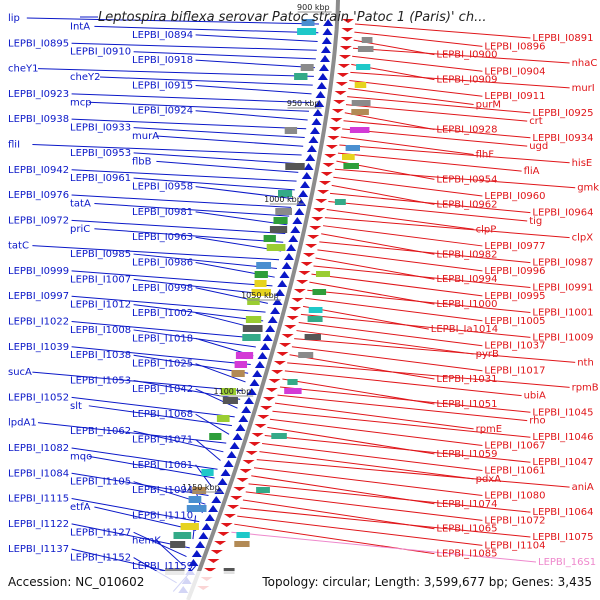 This screenshot has height=600, width=600. I want to click on gene-label-right: LEPBI_I1037, so click(514, 346).